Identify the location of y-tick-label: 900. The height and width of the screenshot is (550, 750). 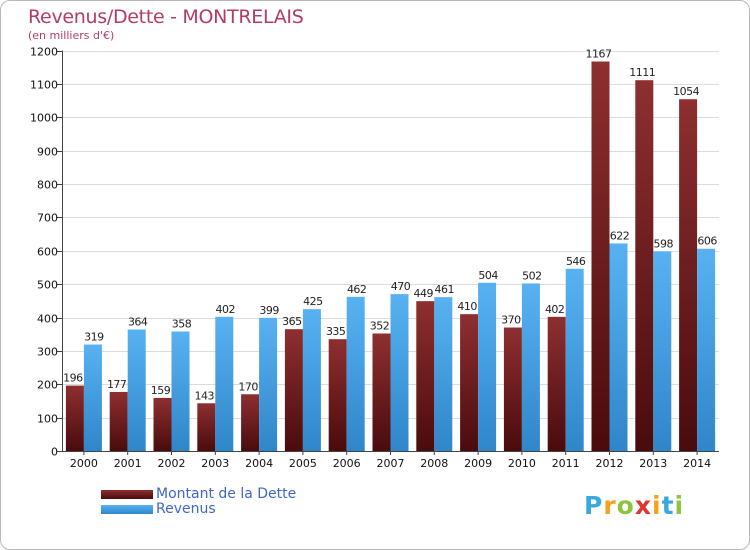
(47, 152).